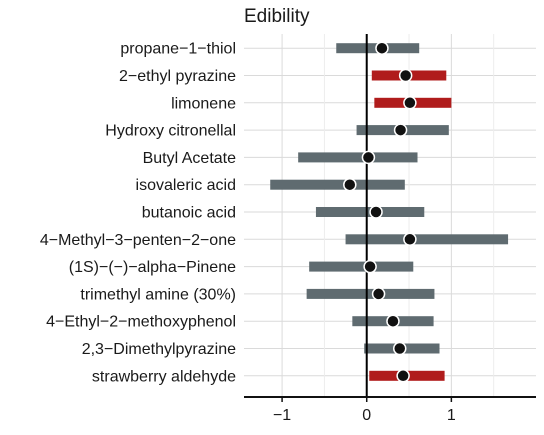  I want to click on y-category-label: limonene, so click(203, 103).